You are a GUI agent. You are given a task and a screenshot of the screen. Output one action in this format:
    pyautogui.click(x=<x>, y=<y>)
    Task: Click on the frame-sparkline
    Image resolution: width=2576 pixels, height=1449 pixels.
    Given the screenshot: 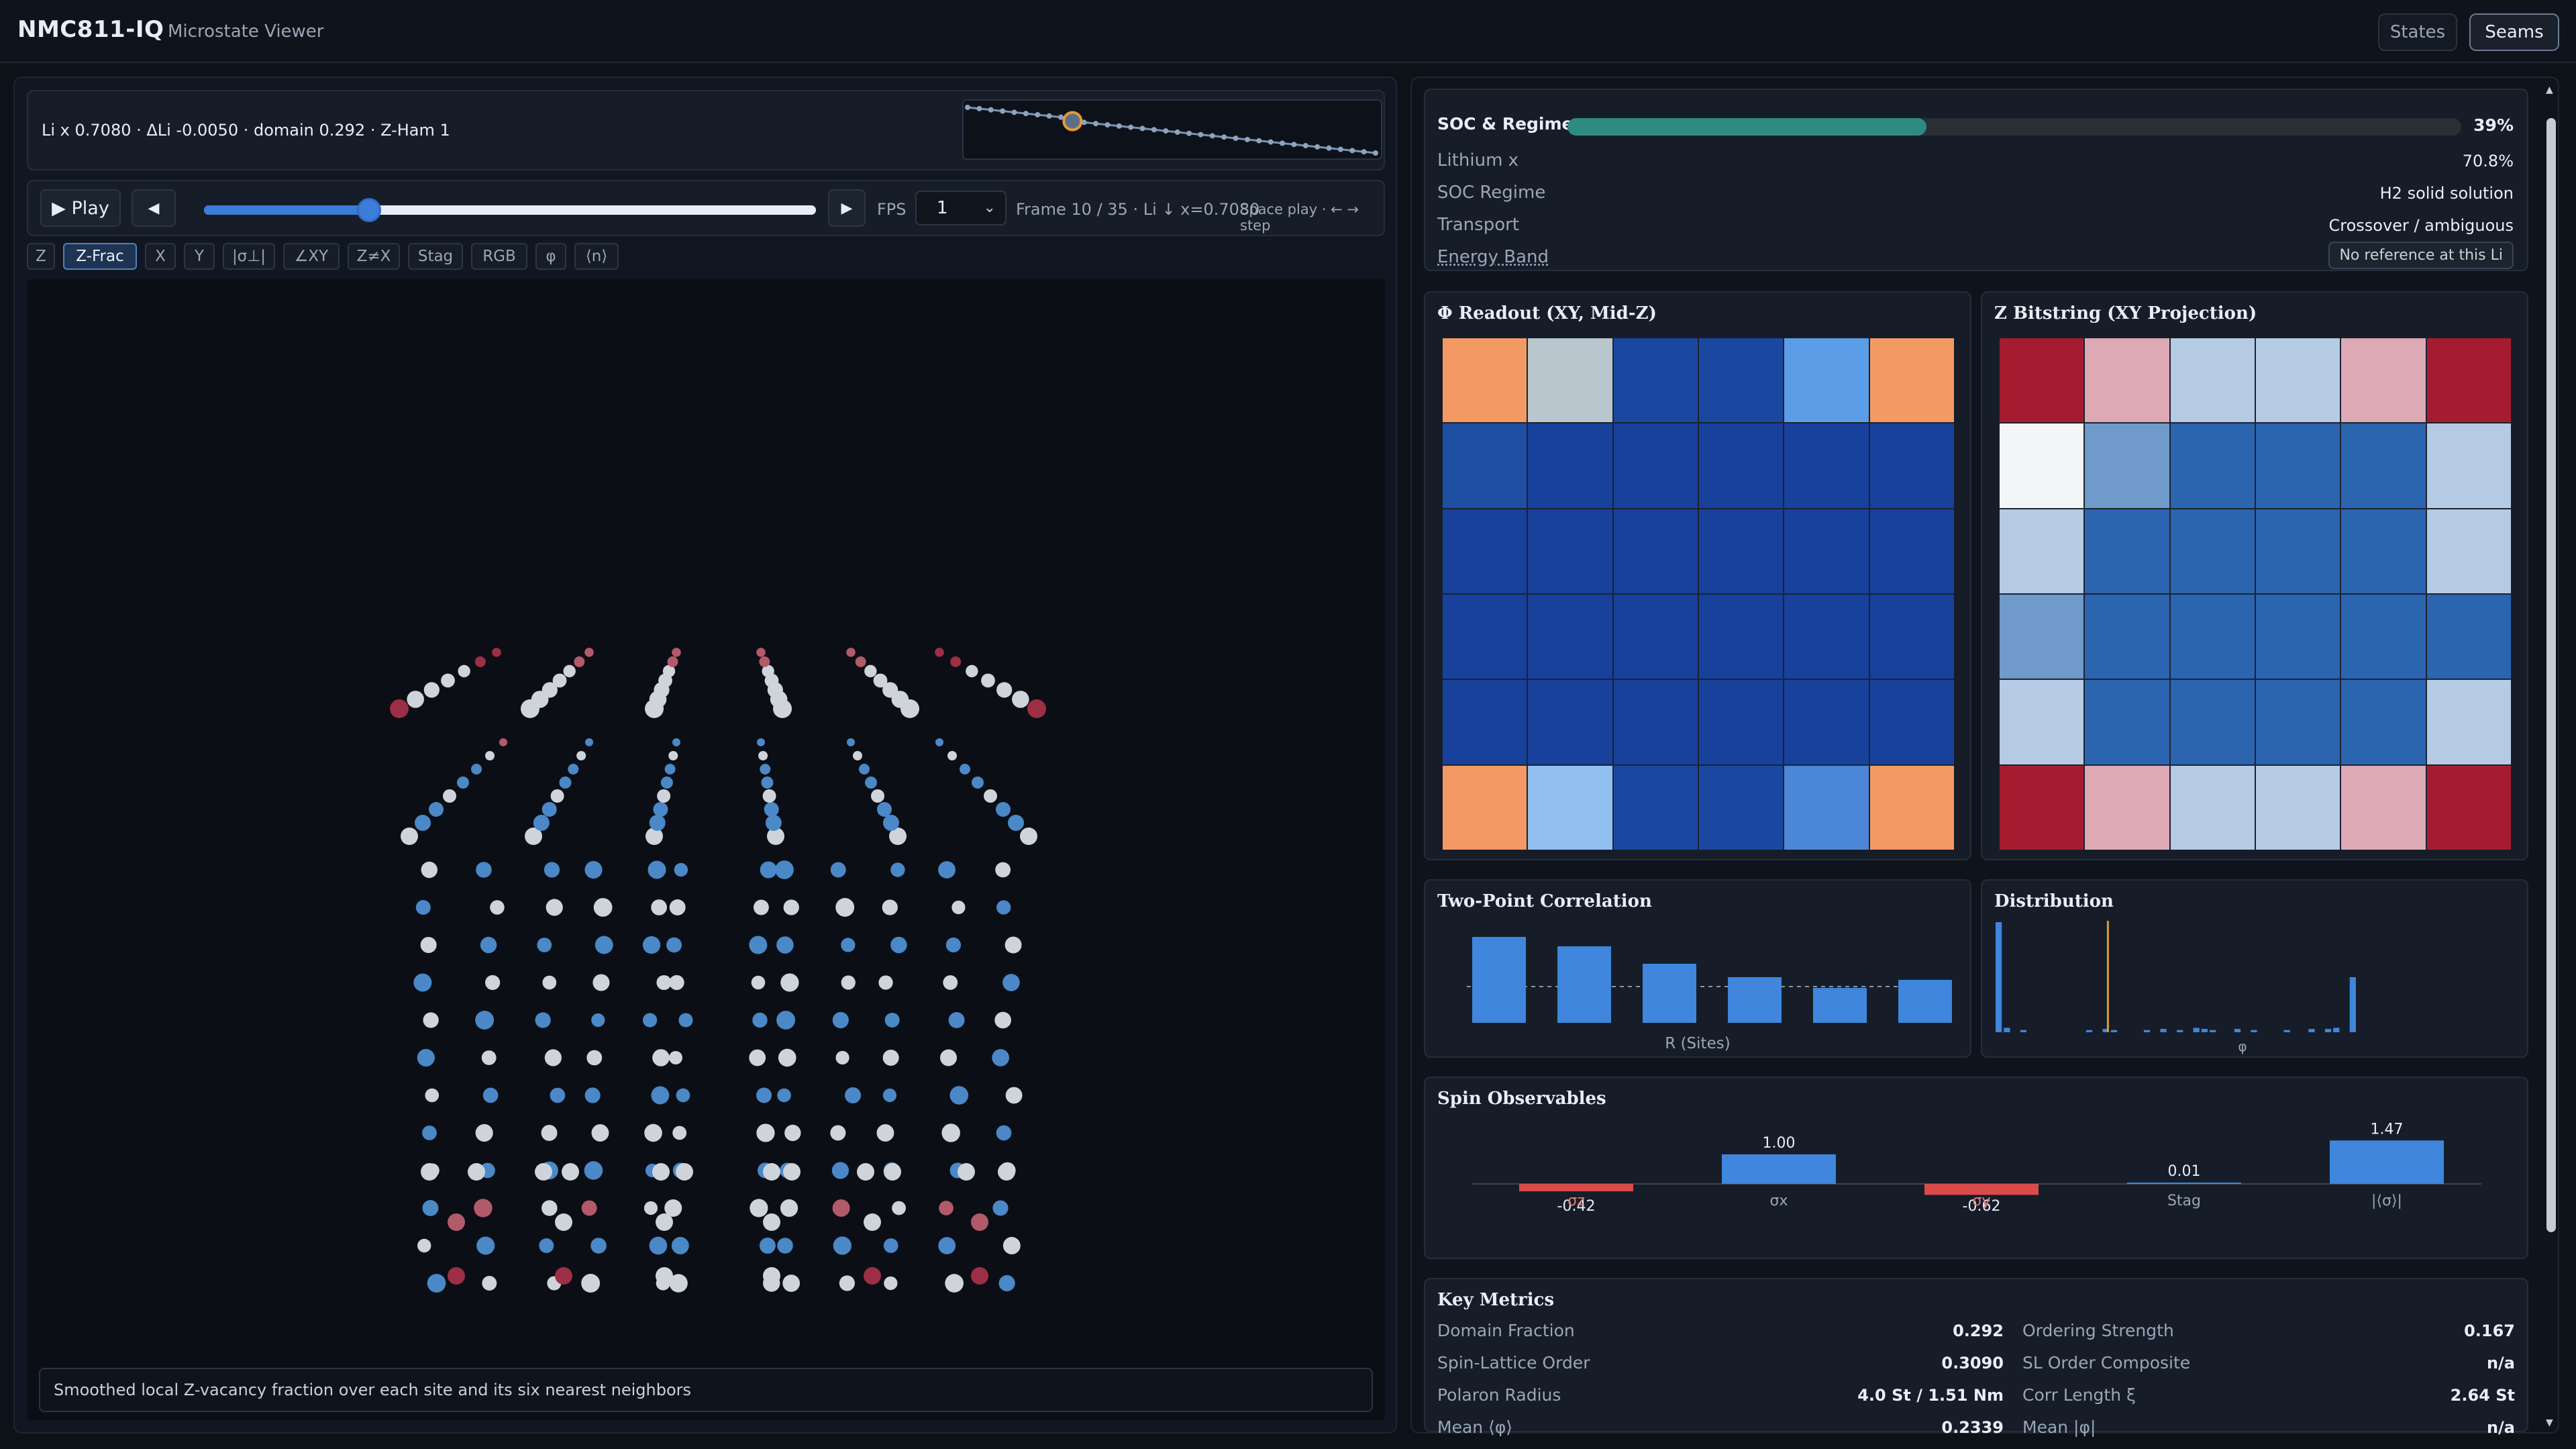 What is the action you would take?
    pyautogui.click(x=1172, y=129)
    